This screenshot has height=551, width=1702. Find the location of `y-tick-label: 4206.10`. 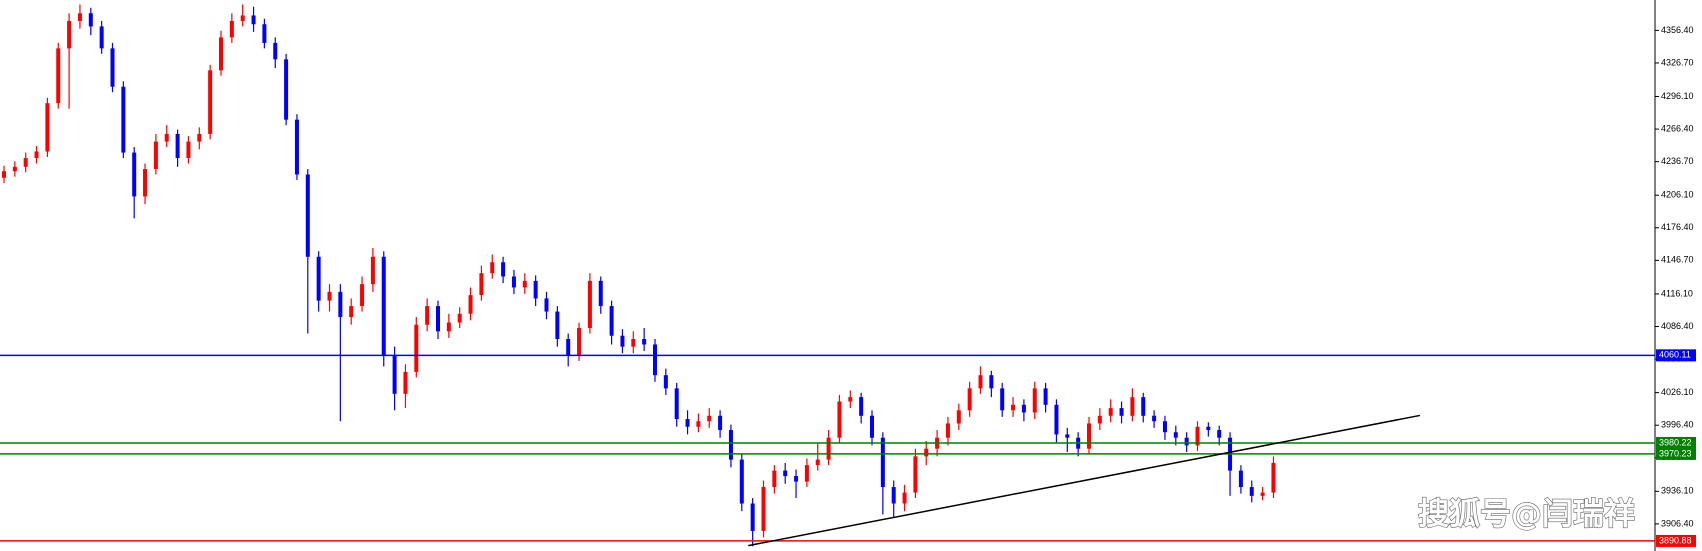

y-tick-label: 4206.10 is located at coordinates (1677, 195).